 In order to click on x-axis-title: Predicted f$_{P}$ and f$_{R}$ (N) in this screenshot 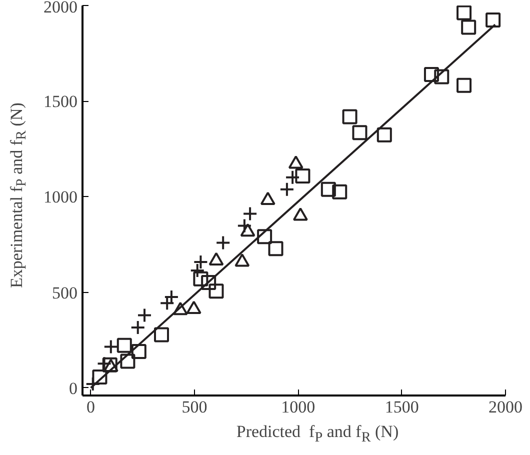, I will do `click(317, 434)`.